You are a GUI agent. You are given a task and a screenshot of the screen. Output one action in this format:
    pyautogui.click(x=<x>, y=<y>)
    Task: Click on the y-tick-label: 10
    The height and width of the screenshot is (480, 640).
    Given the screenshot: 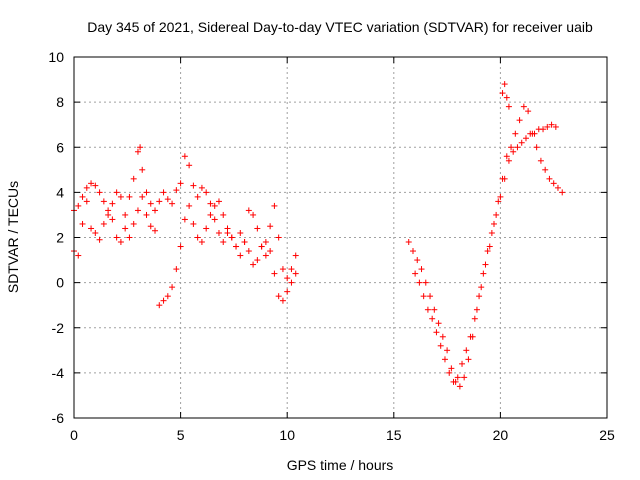 What is the action you would take?
    pyautogui.click(x=56, y=57)
    